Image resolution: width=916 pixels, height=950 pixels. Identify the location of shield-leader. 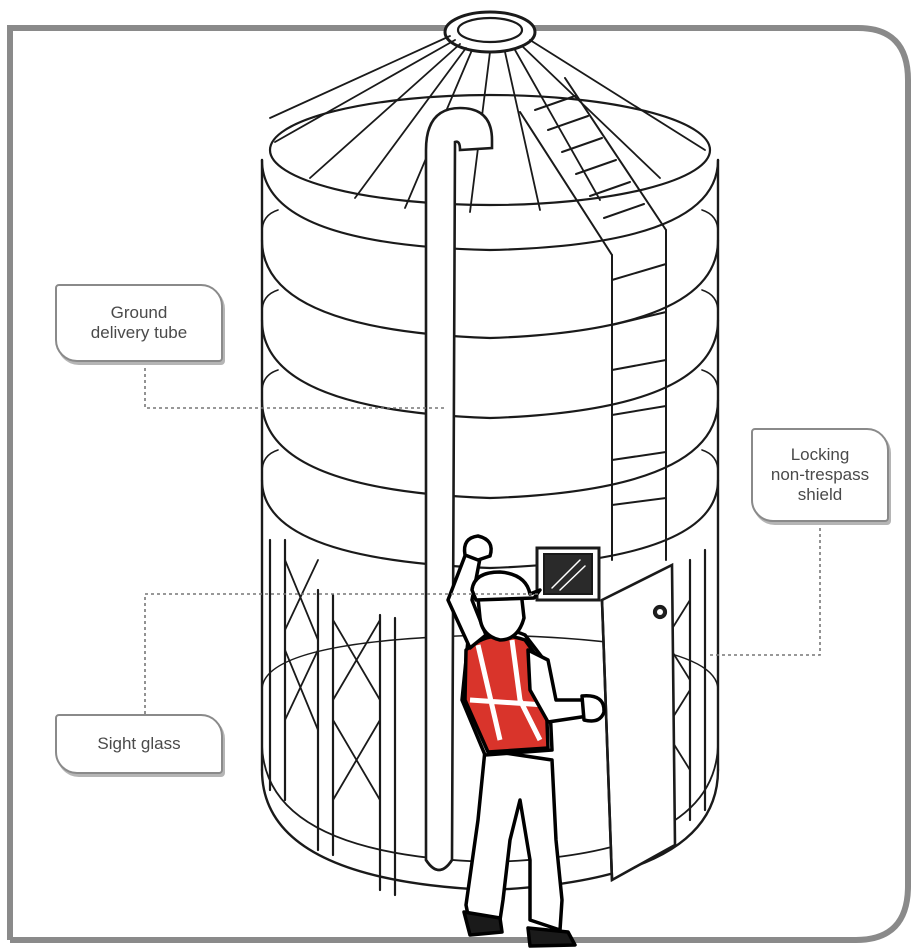
(765, 589).